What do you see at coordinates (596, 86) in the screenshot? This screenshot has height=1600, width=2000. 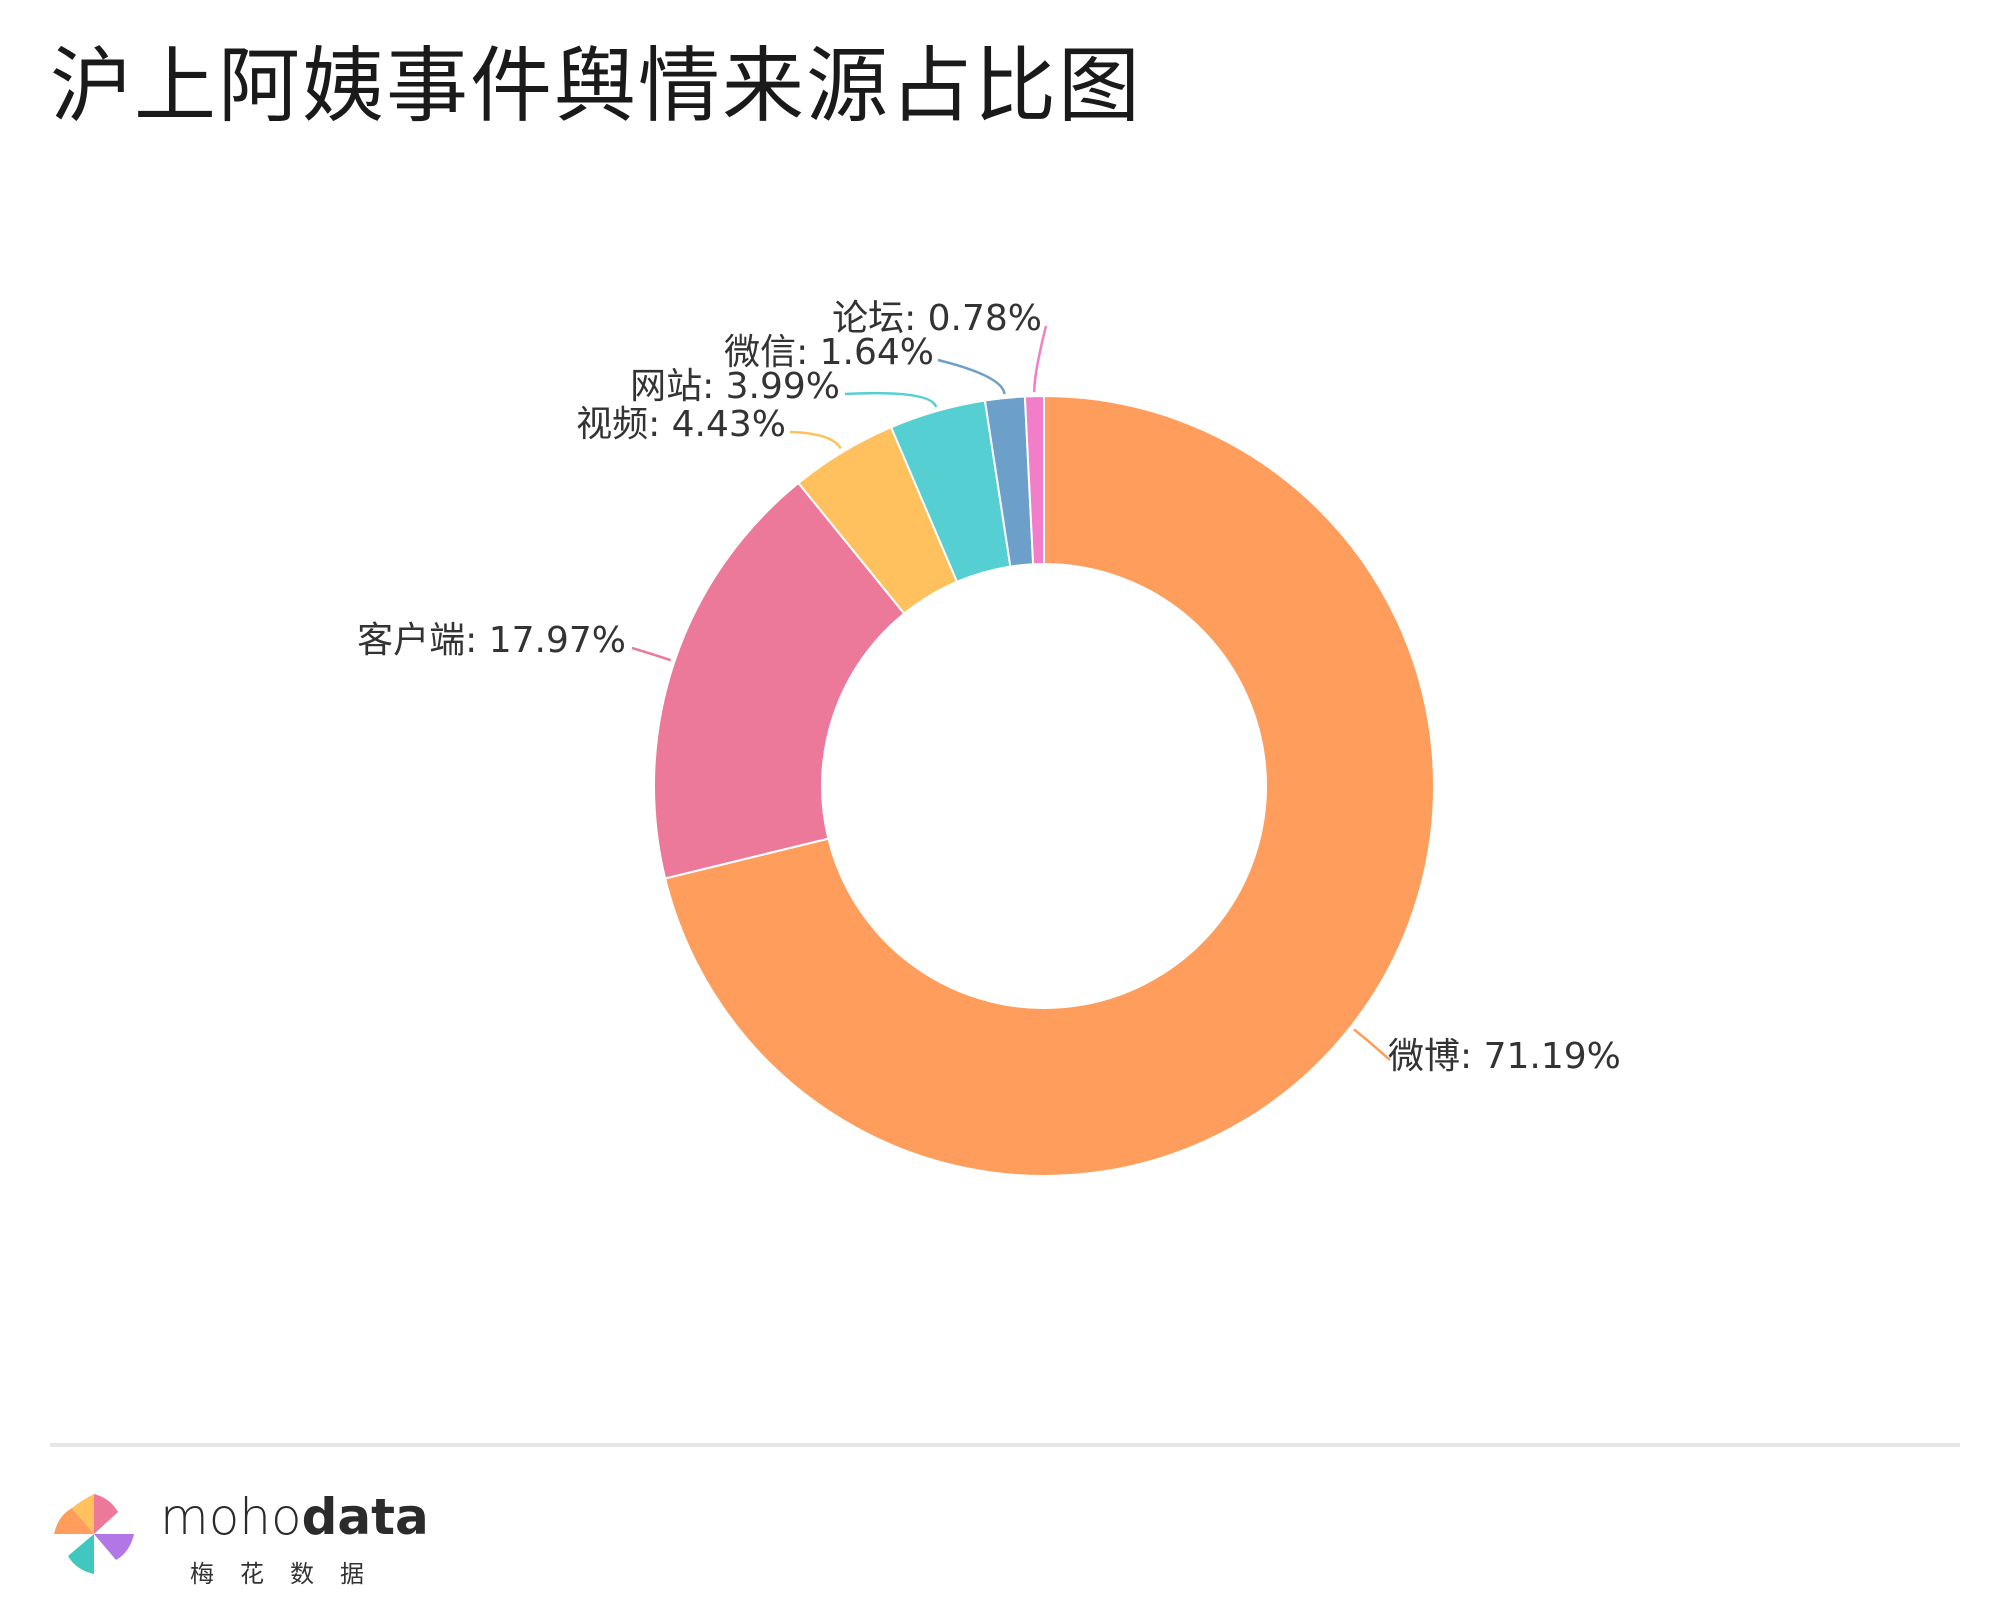 I see `chart-title: 沪上阿姨事件舆情来源占比图` at bounding box center [596, 86].